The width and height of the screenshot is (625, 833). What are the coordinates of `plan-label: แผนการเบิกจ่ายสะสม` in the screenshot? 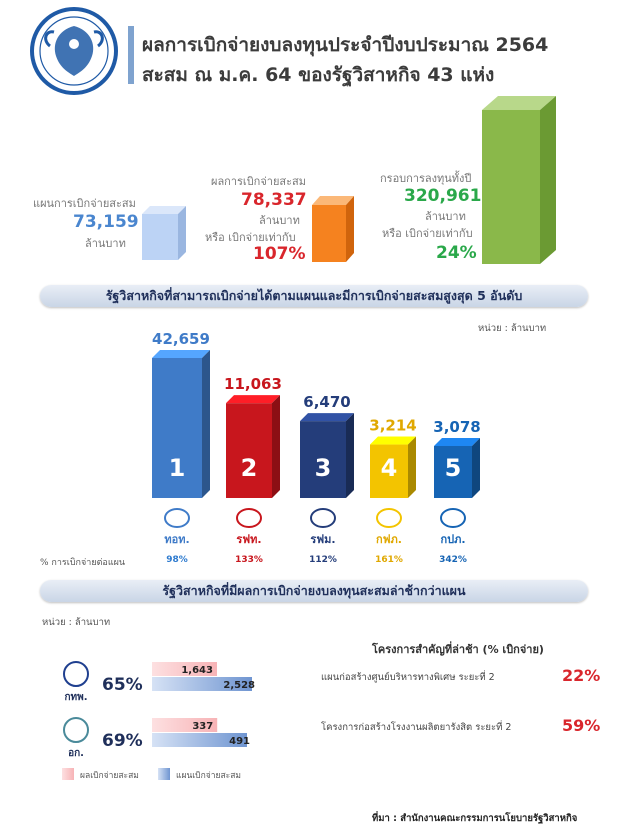 It's located at (84, 203).